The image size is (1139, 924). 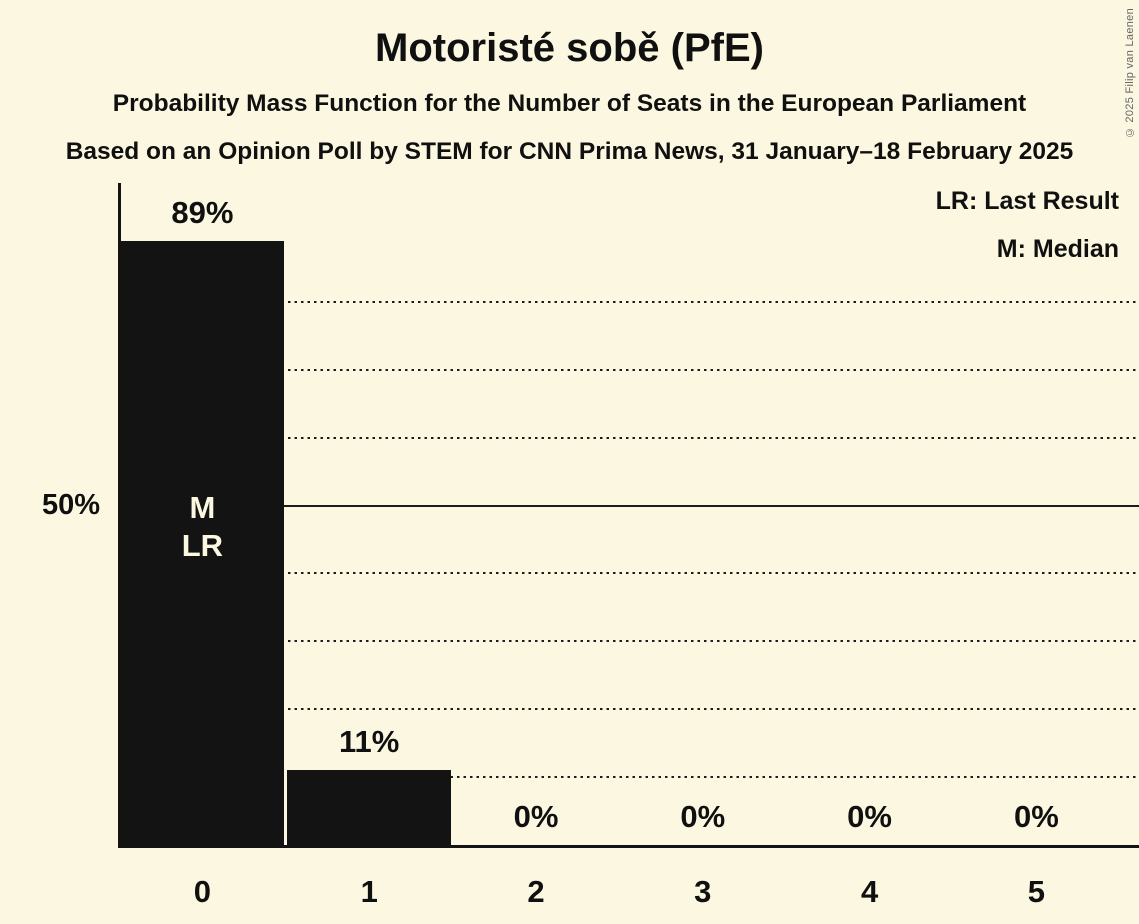 What do you see at coordinates (1057, 249) in the screenshot?
I see `legend-median: M: Median` at bounding box center [1057, 249].